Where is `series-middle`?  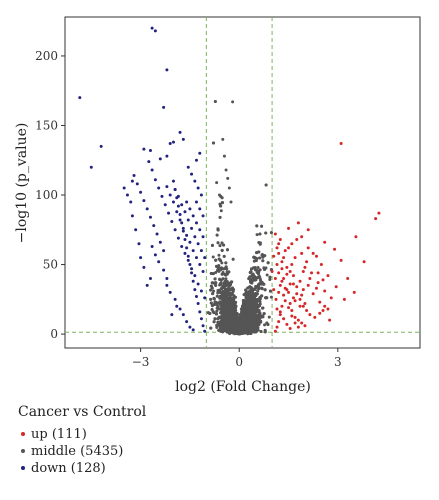
series-middle is located at coordinates (239, 217).